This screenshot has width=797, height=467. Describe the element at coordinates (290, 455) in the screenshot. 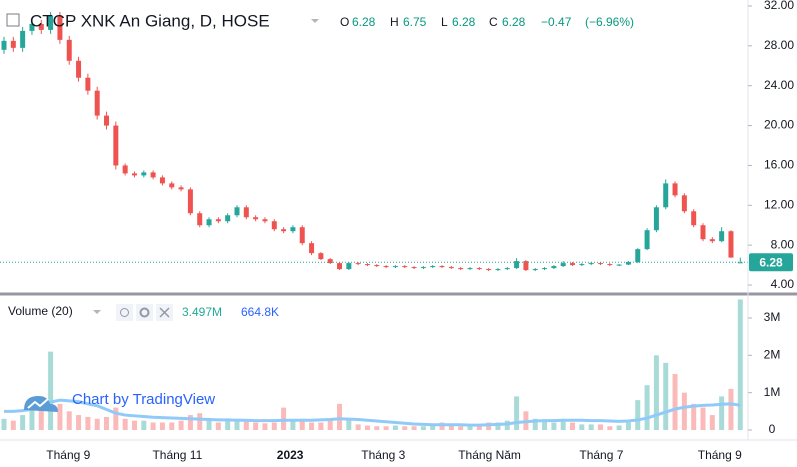

I see `x-tick-label: 2023` at that location.